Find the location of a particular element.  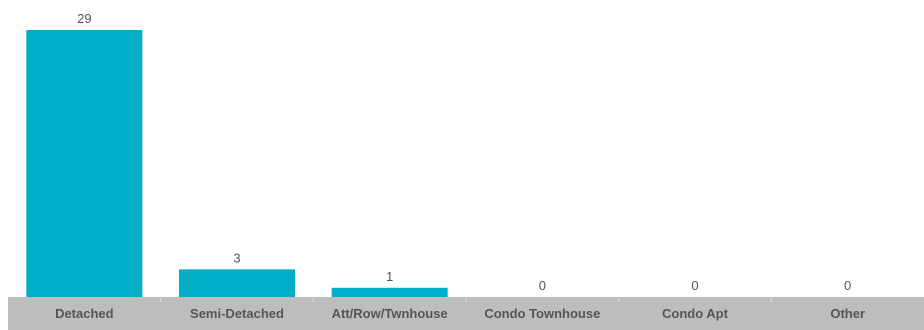

category-label-5: Other is located at coordinates (847, 313).